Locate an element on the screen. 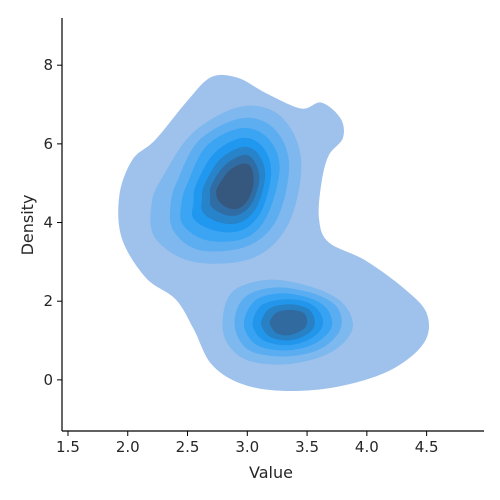  x-axis-label: Value is located at coordinates (271, 472).